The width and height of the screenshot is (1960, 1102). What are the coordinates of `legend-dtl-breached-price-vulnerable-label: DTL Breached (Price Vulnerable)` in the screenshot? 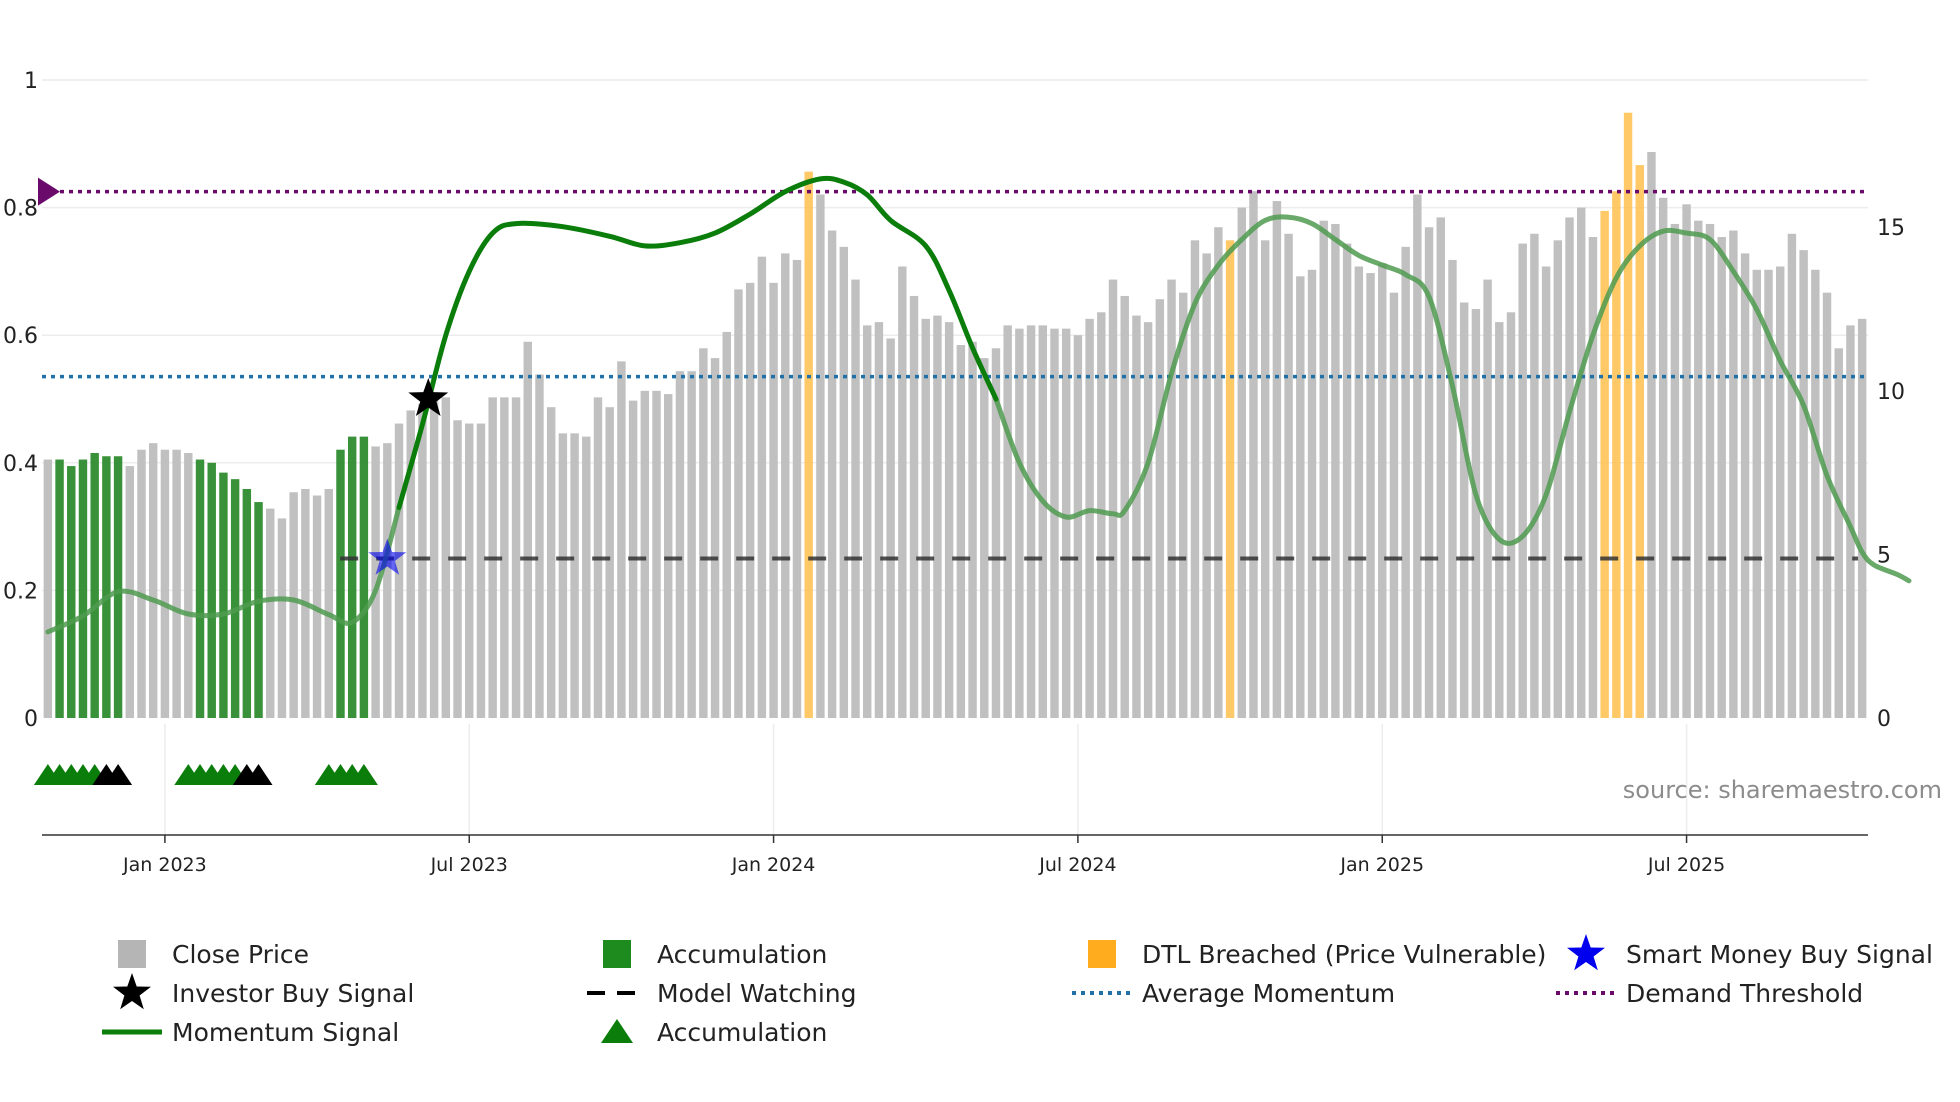 It's located at (1344, 954).